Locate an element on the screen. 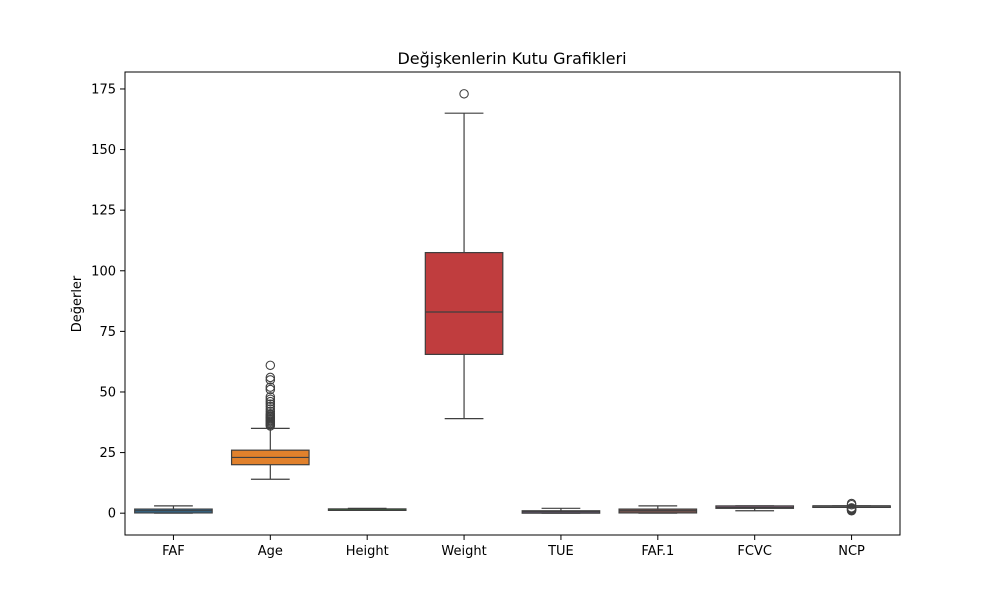  y-tick-label: 50 is located at coordinates (107, 392).